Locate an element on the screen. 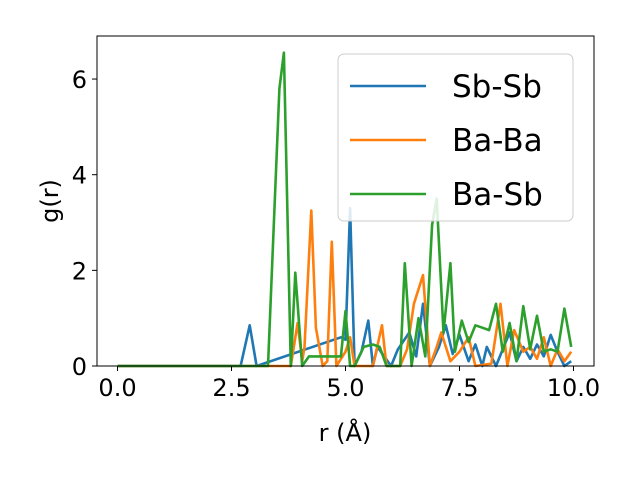  legend-box is located at coordinates (455, 137).